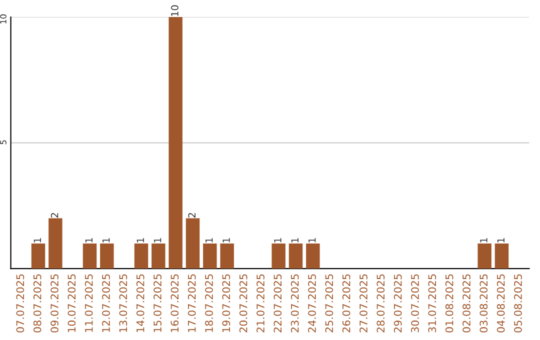 This screenshot has width=540, height=340. Describe the element at coordinates (54, 303) in the screenshot. I see `x-tick-label: 09.07.2025` at that location.